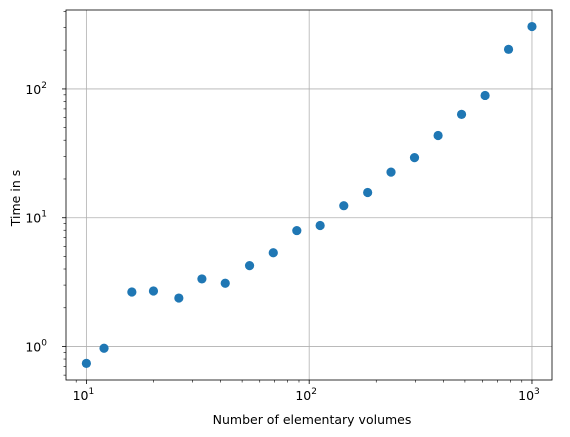 The width and height of the screenshot is (570, 437). What do you see at coordinates (15, 198) in the screenshot?
I see `y-axis-label: Time in s` at bounding box center [15, 198].